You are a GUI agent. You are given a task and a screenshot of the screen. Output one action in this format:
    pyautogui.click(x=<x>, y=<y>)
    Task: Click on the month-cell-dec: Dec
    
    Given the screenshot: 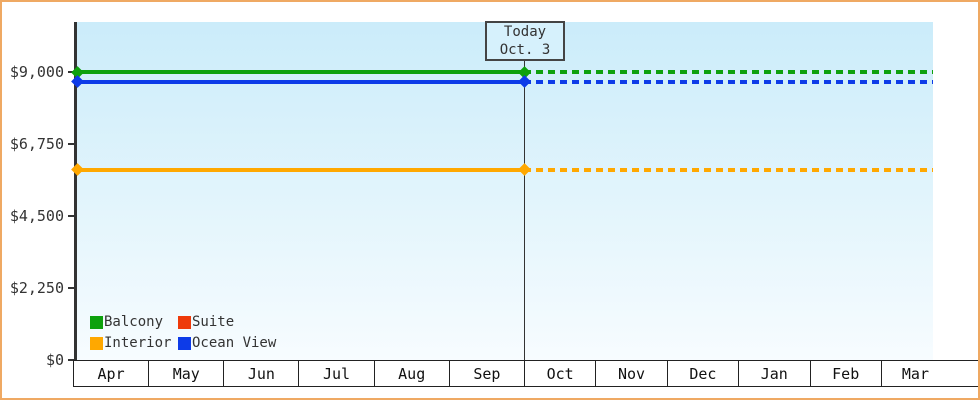 What is the action you would take?
    pyautogui.click(x=704, y=373)
    